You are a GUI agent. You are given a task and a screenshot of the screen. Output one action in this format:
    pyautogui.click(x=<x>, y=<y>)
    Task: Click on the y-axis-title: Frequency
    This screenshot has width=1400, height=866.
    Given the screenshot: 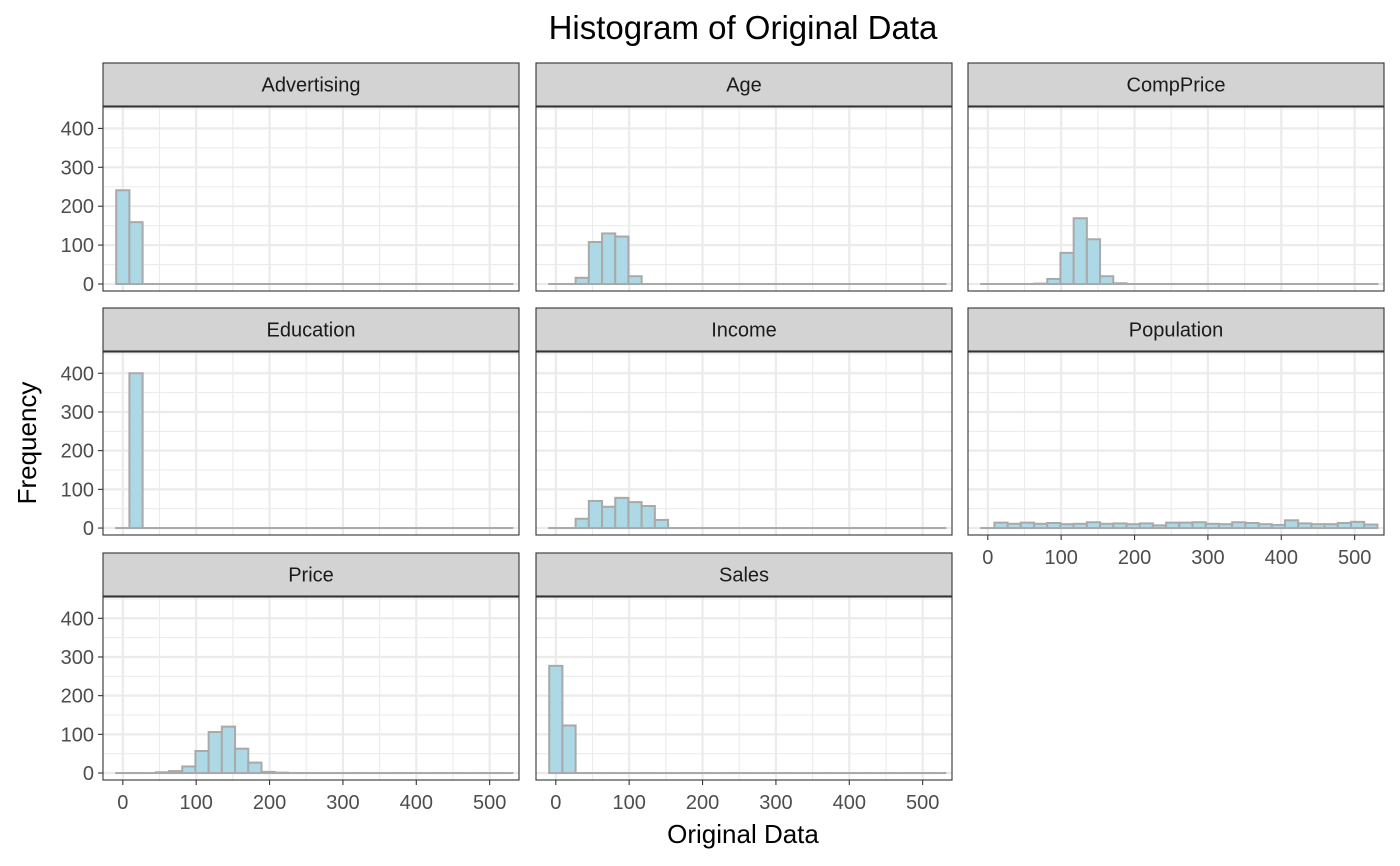 What is the action you would take?
    pyautogui.click(x=27, y=443)
    